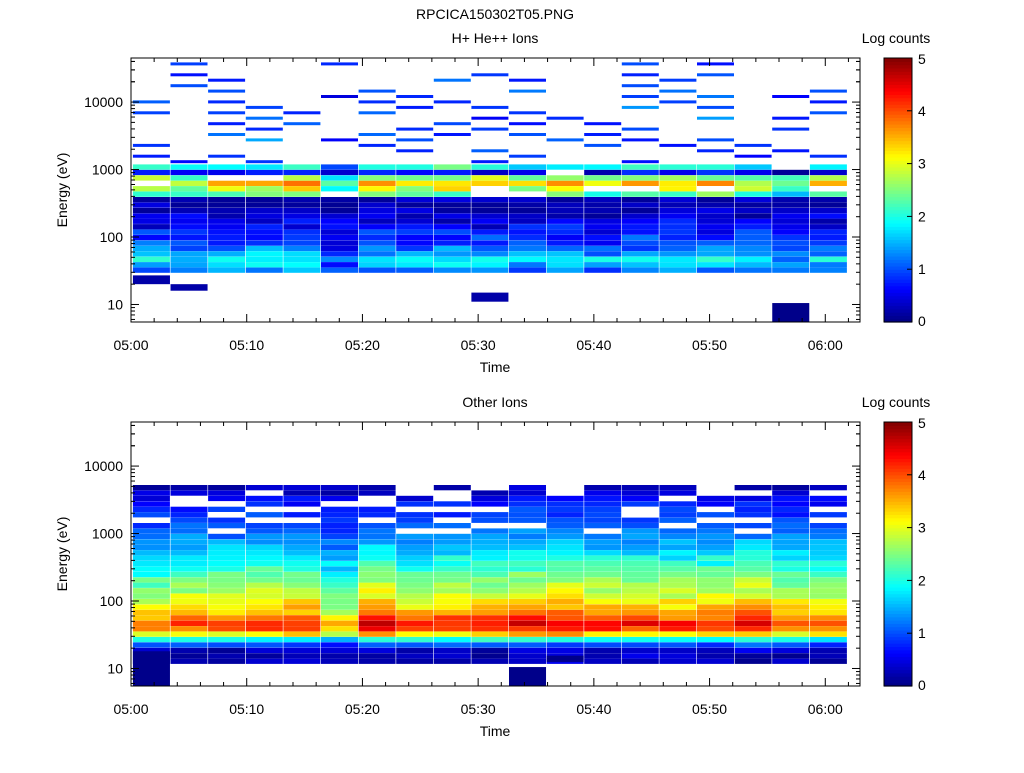  Describe the element at coordinates (495, 38) in the screenshot. I see `panel-title: H+ He++ Ions` at that location.